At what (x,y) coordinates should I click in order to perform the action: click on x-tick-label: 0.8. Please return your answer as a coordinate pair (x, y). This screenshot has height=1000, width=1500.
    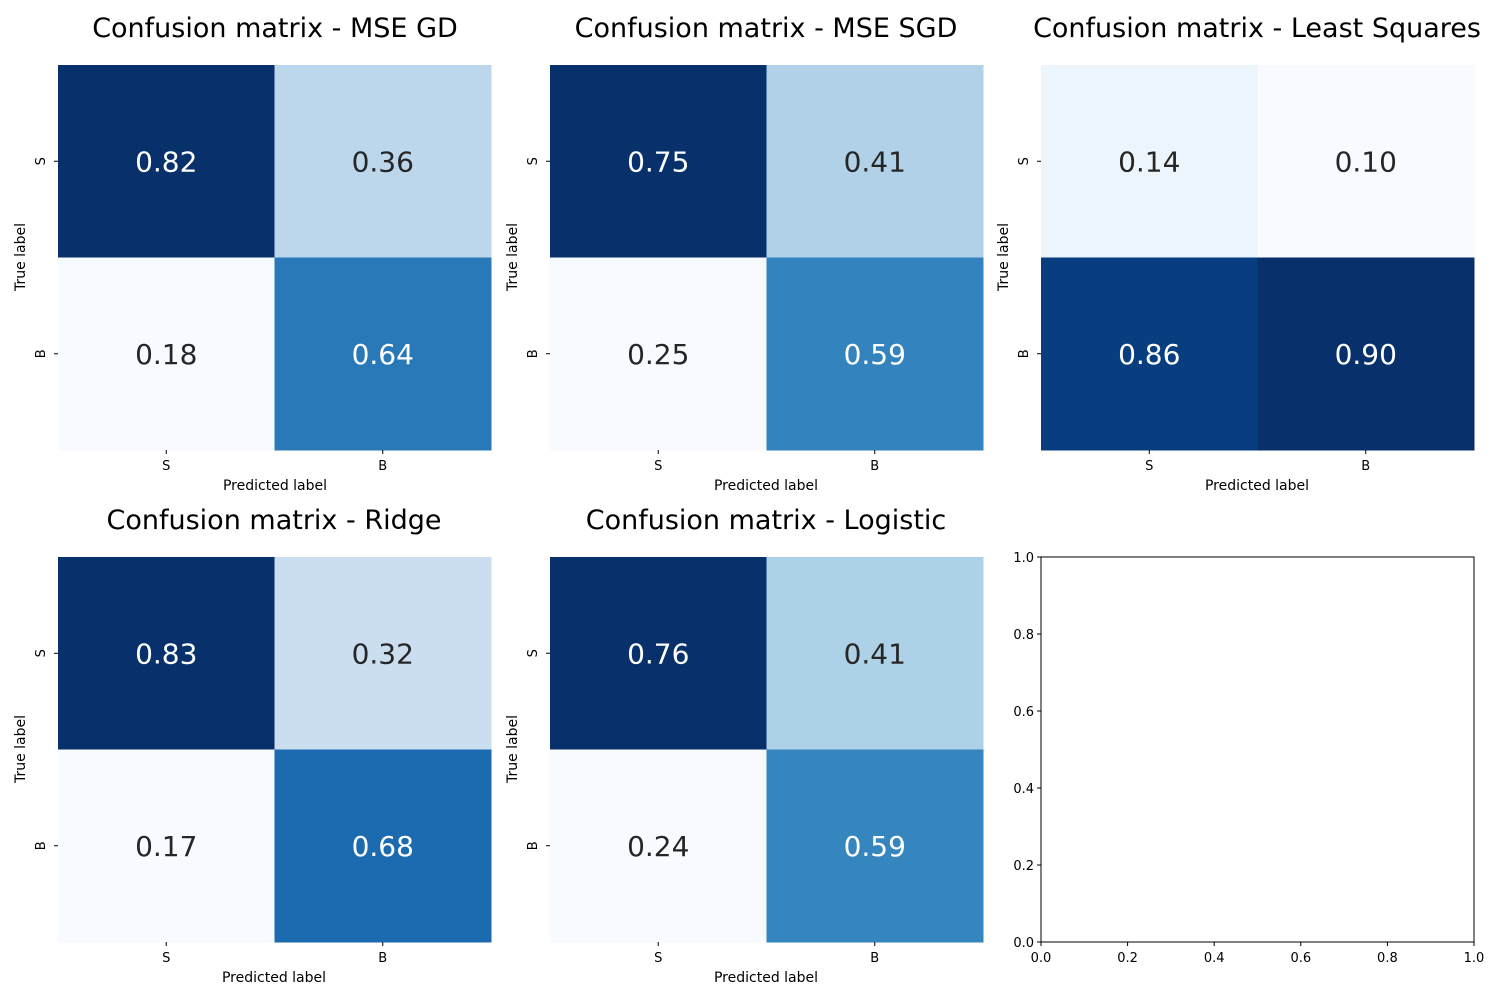
    Looking at the image, I should click on (1387, 958).